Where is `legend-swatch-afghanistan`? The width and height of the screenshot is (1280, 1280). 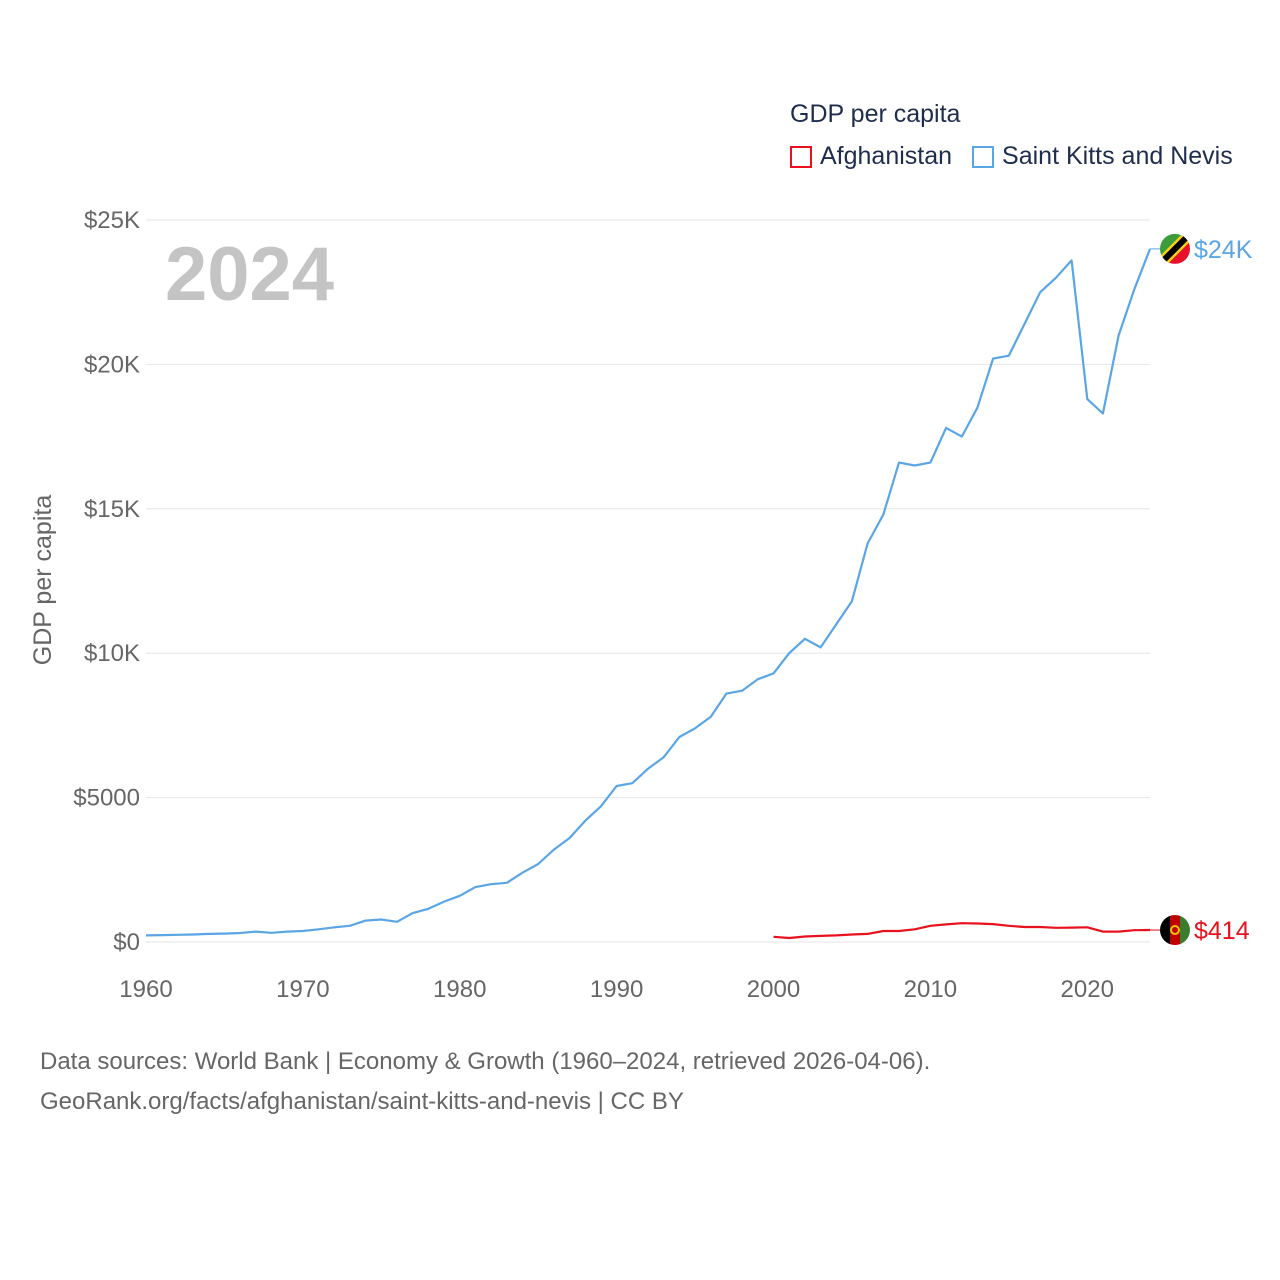 legend-swatch-afghanistan is located at coordinates (801, 156).